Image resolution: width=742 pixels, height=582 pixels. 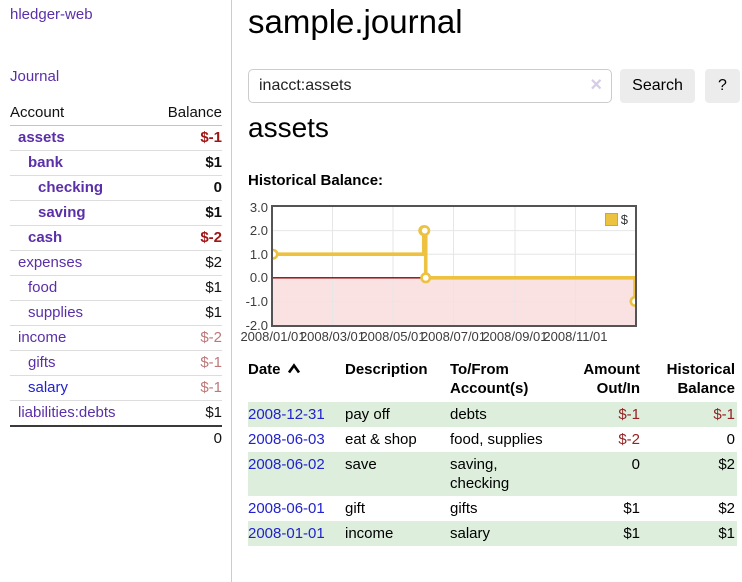 What do you see at coordinates (596, 85) in the screenshot?
I see `clear-search-icon: ×` at bounding box center [596, 85].